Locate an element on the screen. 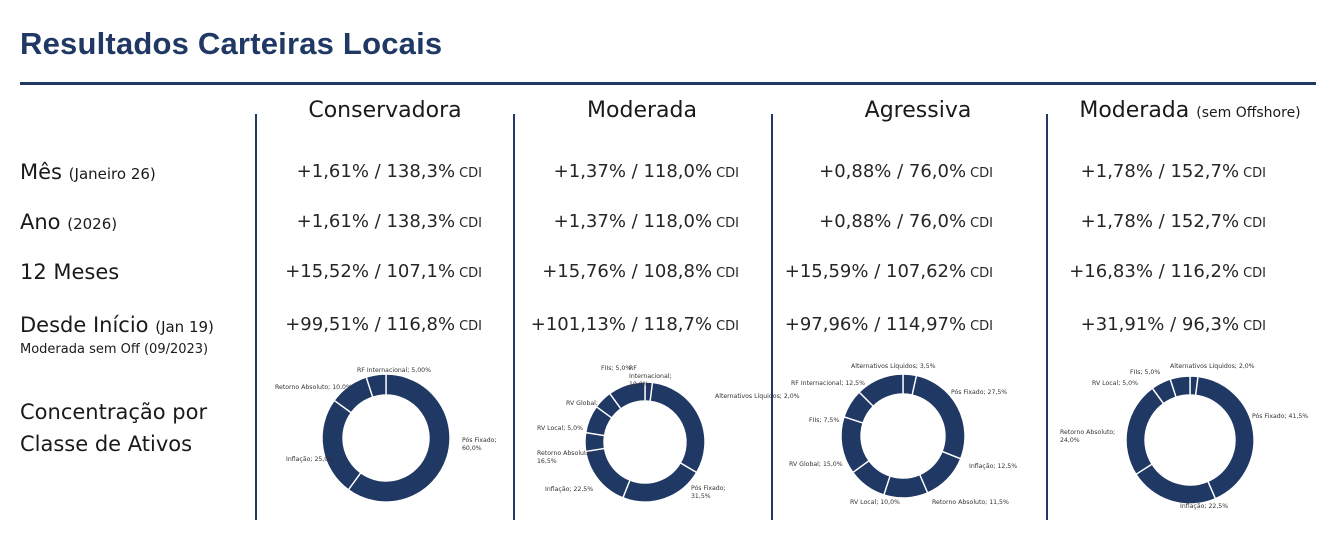  slice-label: RF Internacional; 10,0% is located at coordinates (650, 376).